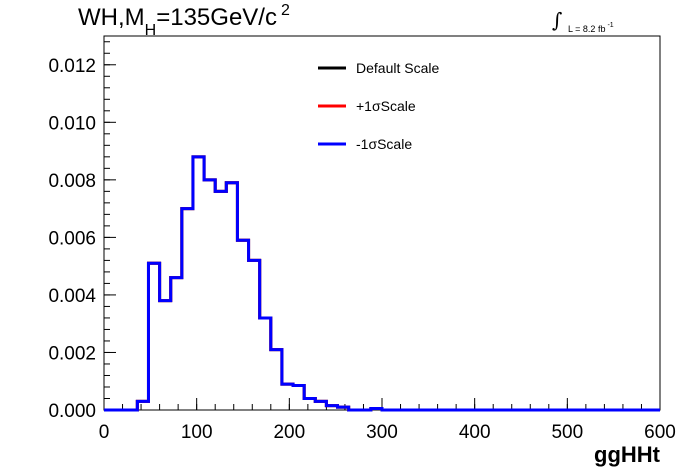 The image size is (696, 472). I want to click on title-main: WH,M, so click(111, 17).